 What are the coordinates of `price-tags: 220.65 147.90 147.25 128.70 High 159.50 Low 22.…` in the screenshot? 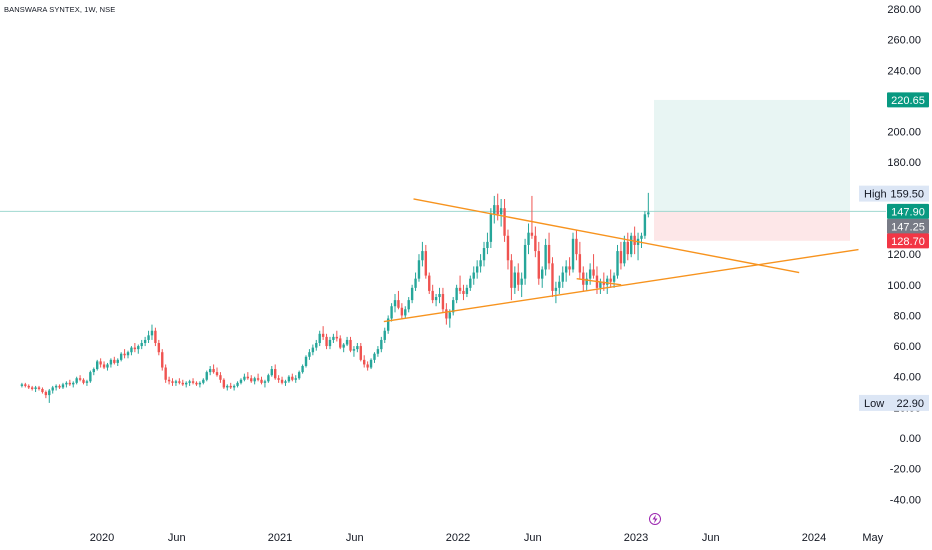 It's located at (894, 251).